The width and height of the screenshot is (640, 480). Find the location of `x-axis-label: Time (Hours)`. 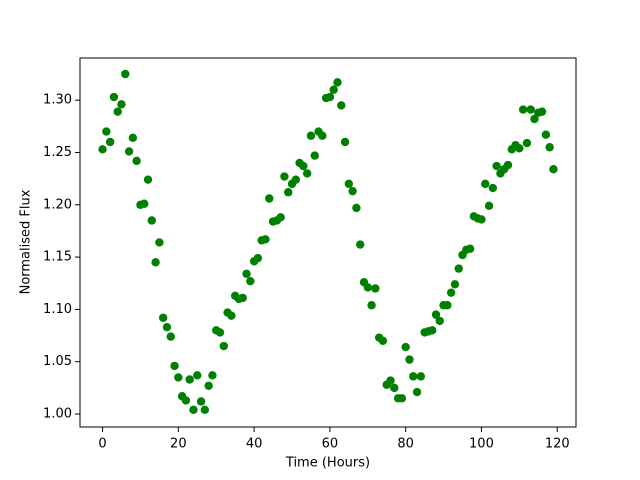

x-axis-label: Time (Hours) is located at coordinates (327, 463).